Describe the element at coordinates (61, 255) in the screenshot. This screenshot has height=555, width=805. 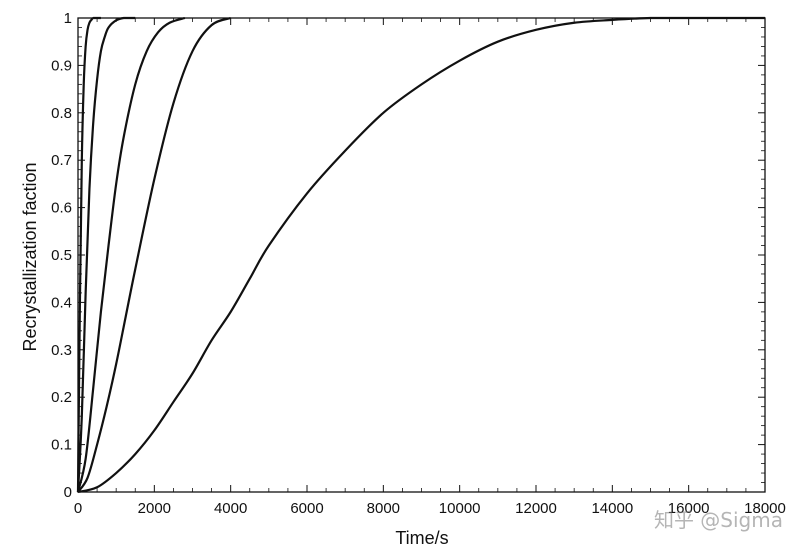
I see `y-tick-label: 0.5` at that location.